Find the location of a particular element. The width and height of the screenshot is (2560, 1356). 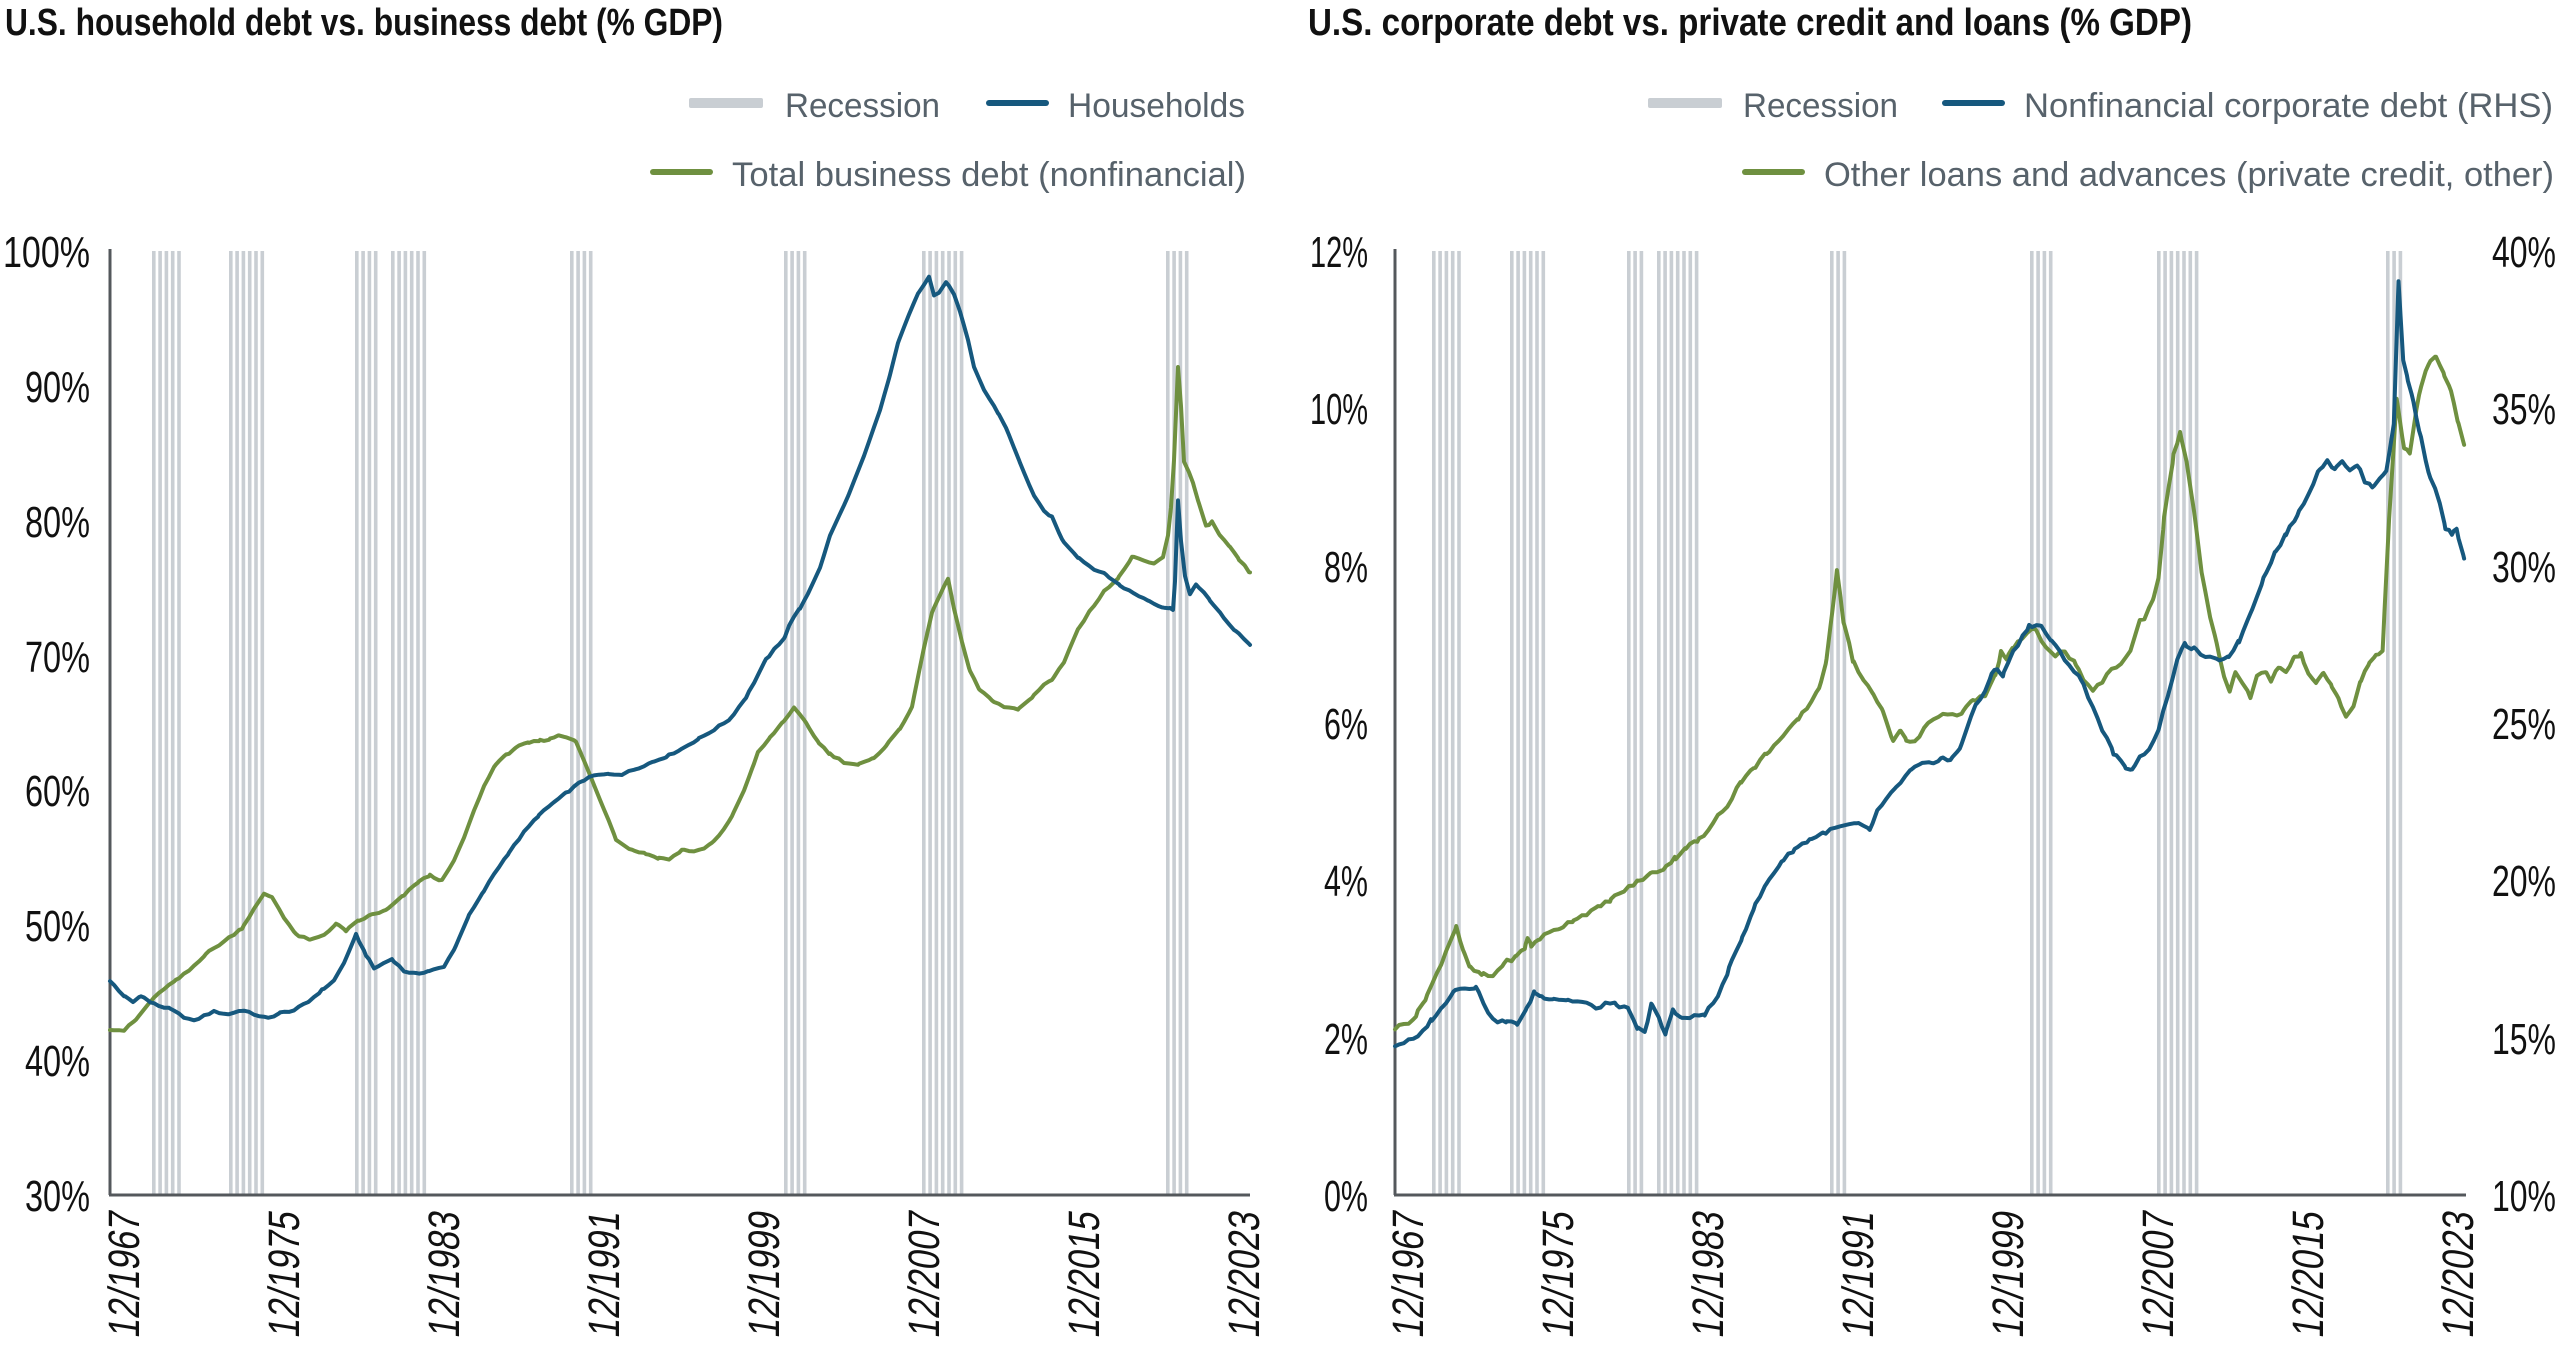

svg-text: 90% is located at coordinates (57, 387).